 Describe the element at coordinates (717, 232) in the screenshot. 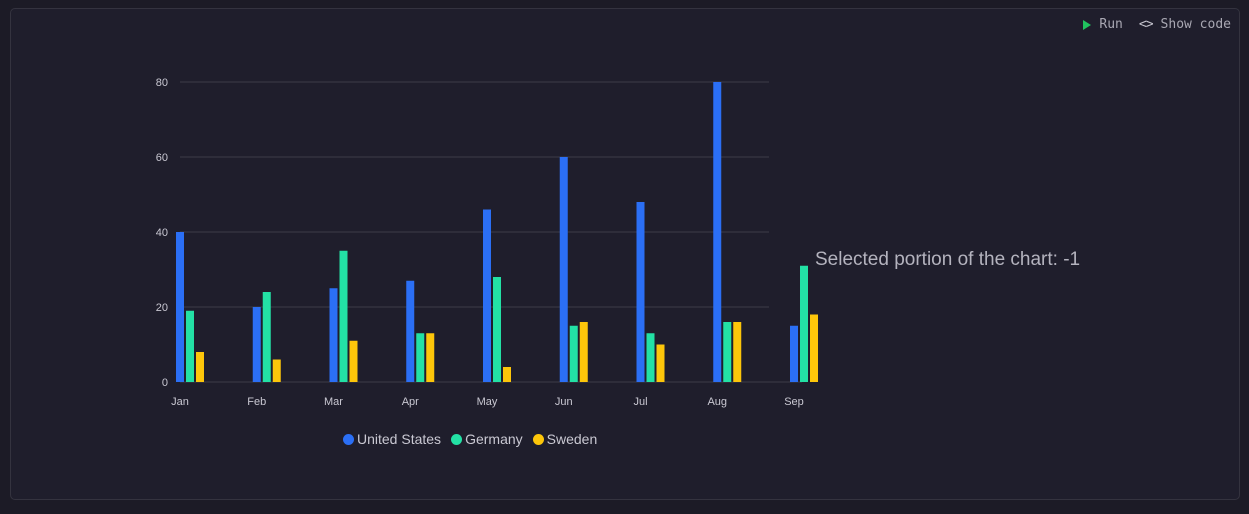

I see `bar-united-states-aug` at that location.